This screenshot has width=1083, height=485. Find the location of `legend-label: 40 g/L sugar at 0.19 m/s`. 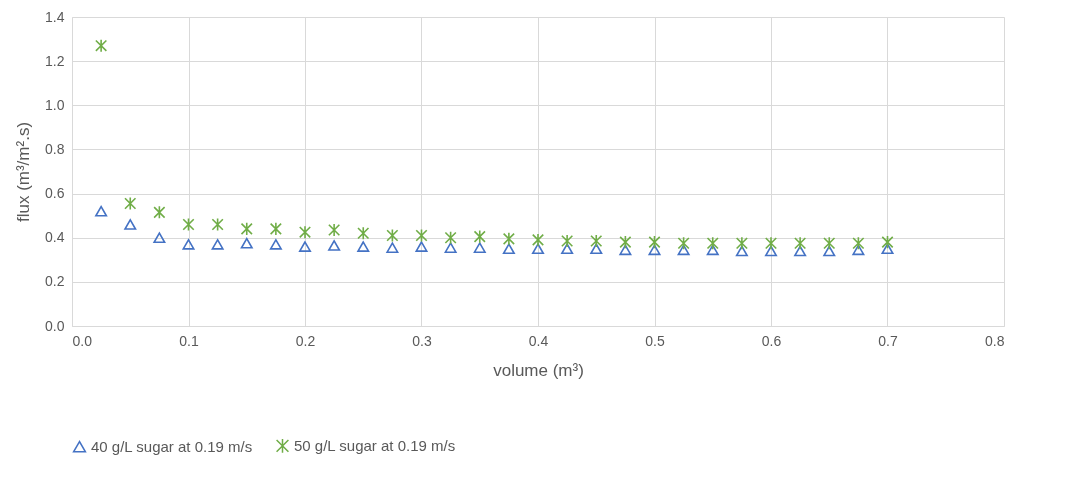

legend-label: 40 g/L sugar at 0.19 m/s is located at coordinates (172, 446).